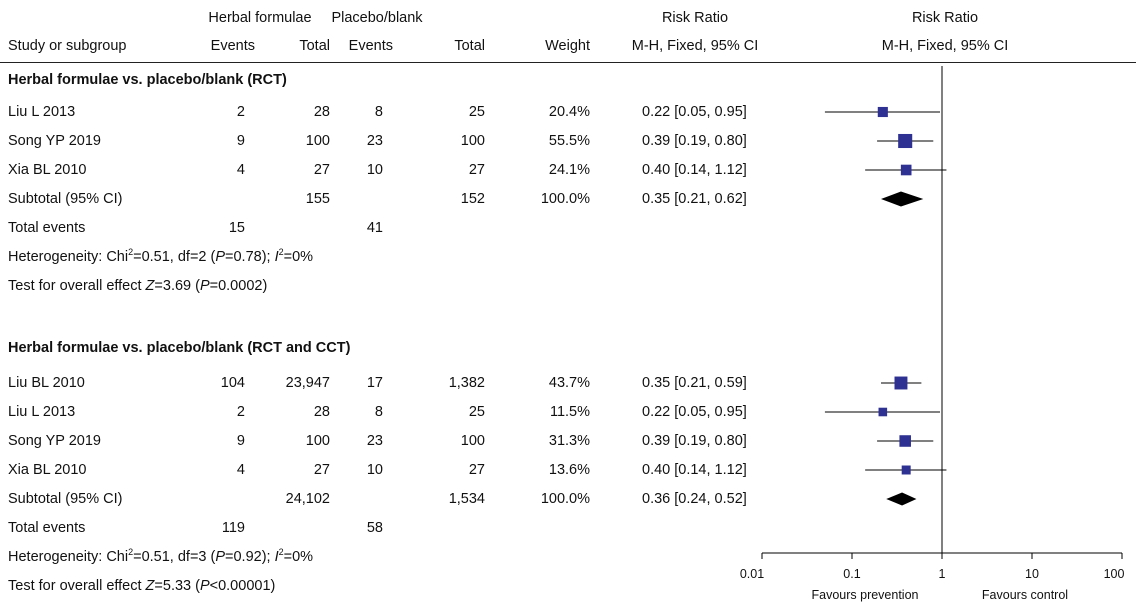 Image resolution: width=1136 pixels, height=606 pixels. What do you see at coordinates (307, 499) in the screenshot?
I see `section2-subtotal-total-a: 24,102` at bounding box center [307, 499].